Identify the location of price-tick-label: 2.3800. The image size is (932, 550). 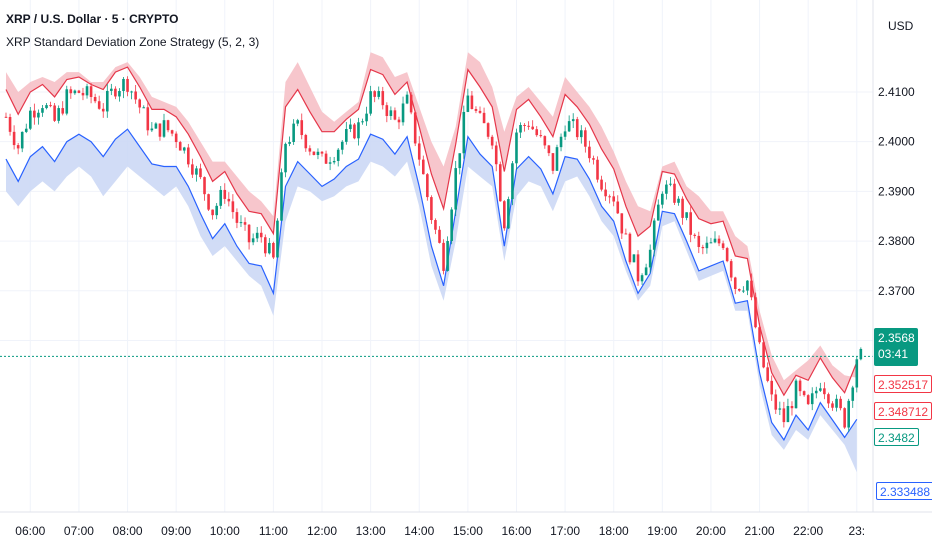
(896, 241).